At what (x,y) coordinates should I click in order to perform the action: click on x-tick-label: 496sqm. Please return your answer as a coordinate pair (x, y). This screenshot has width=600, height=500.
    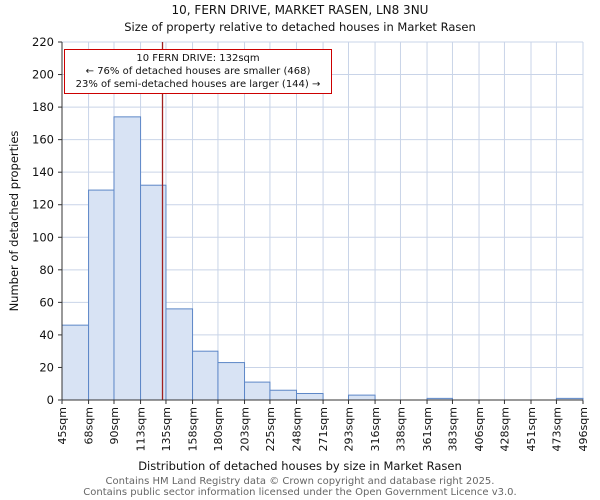
    Looking at the image, I should click on (583, 429).